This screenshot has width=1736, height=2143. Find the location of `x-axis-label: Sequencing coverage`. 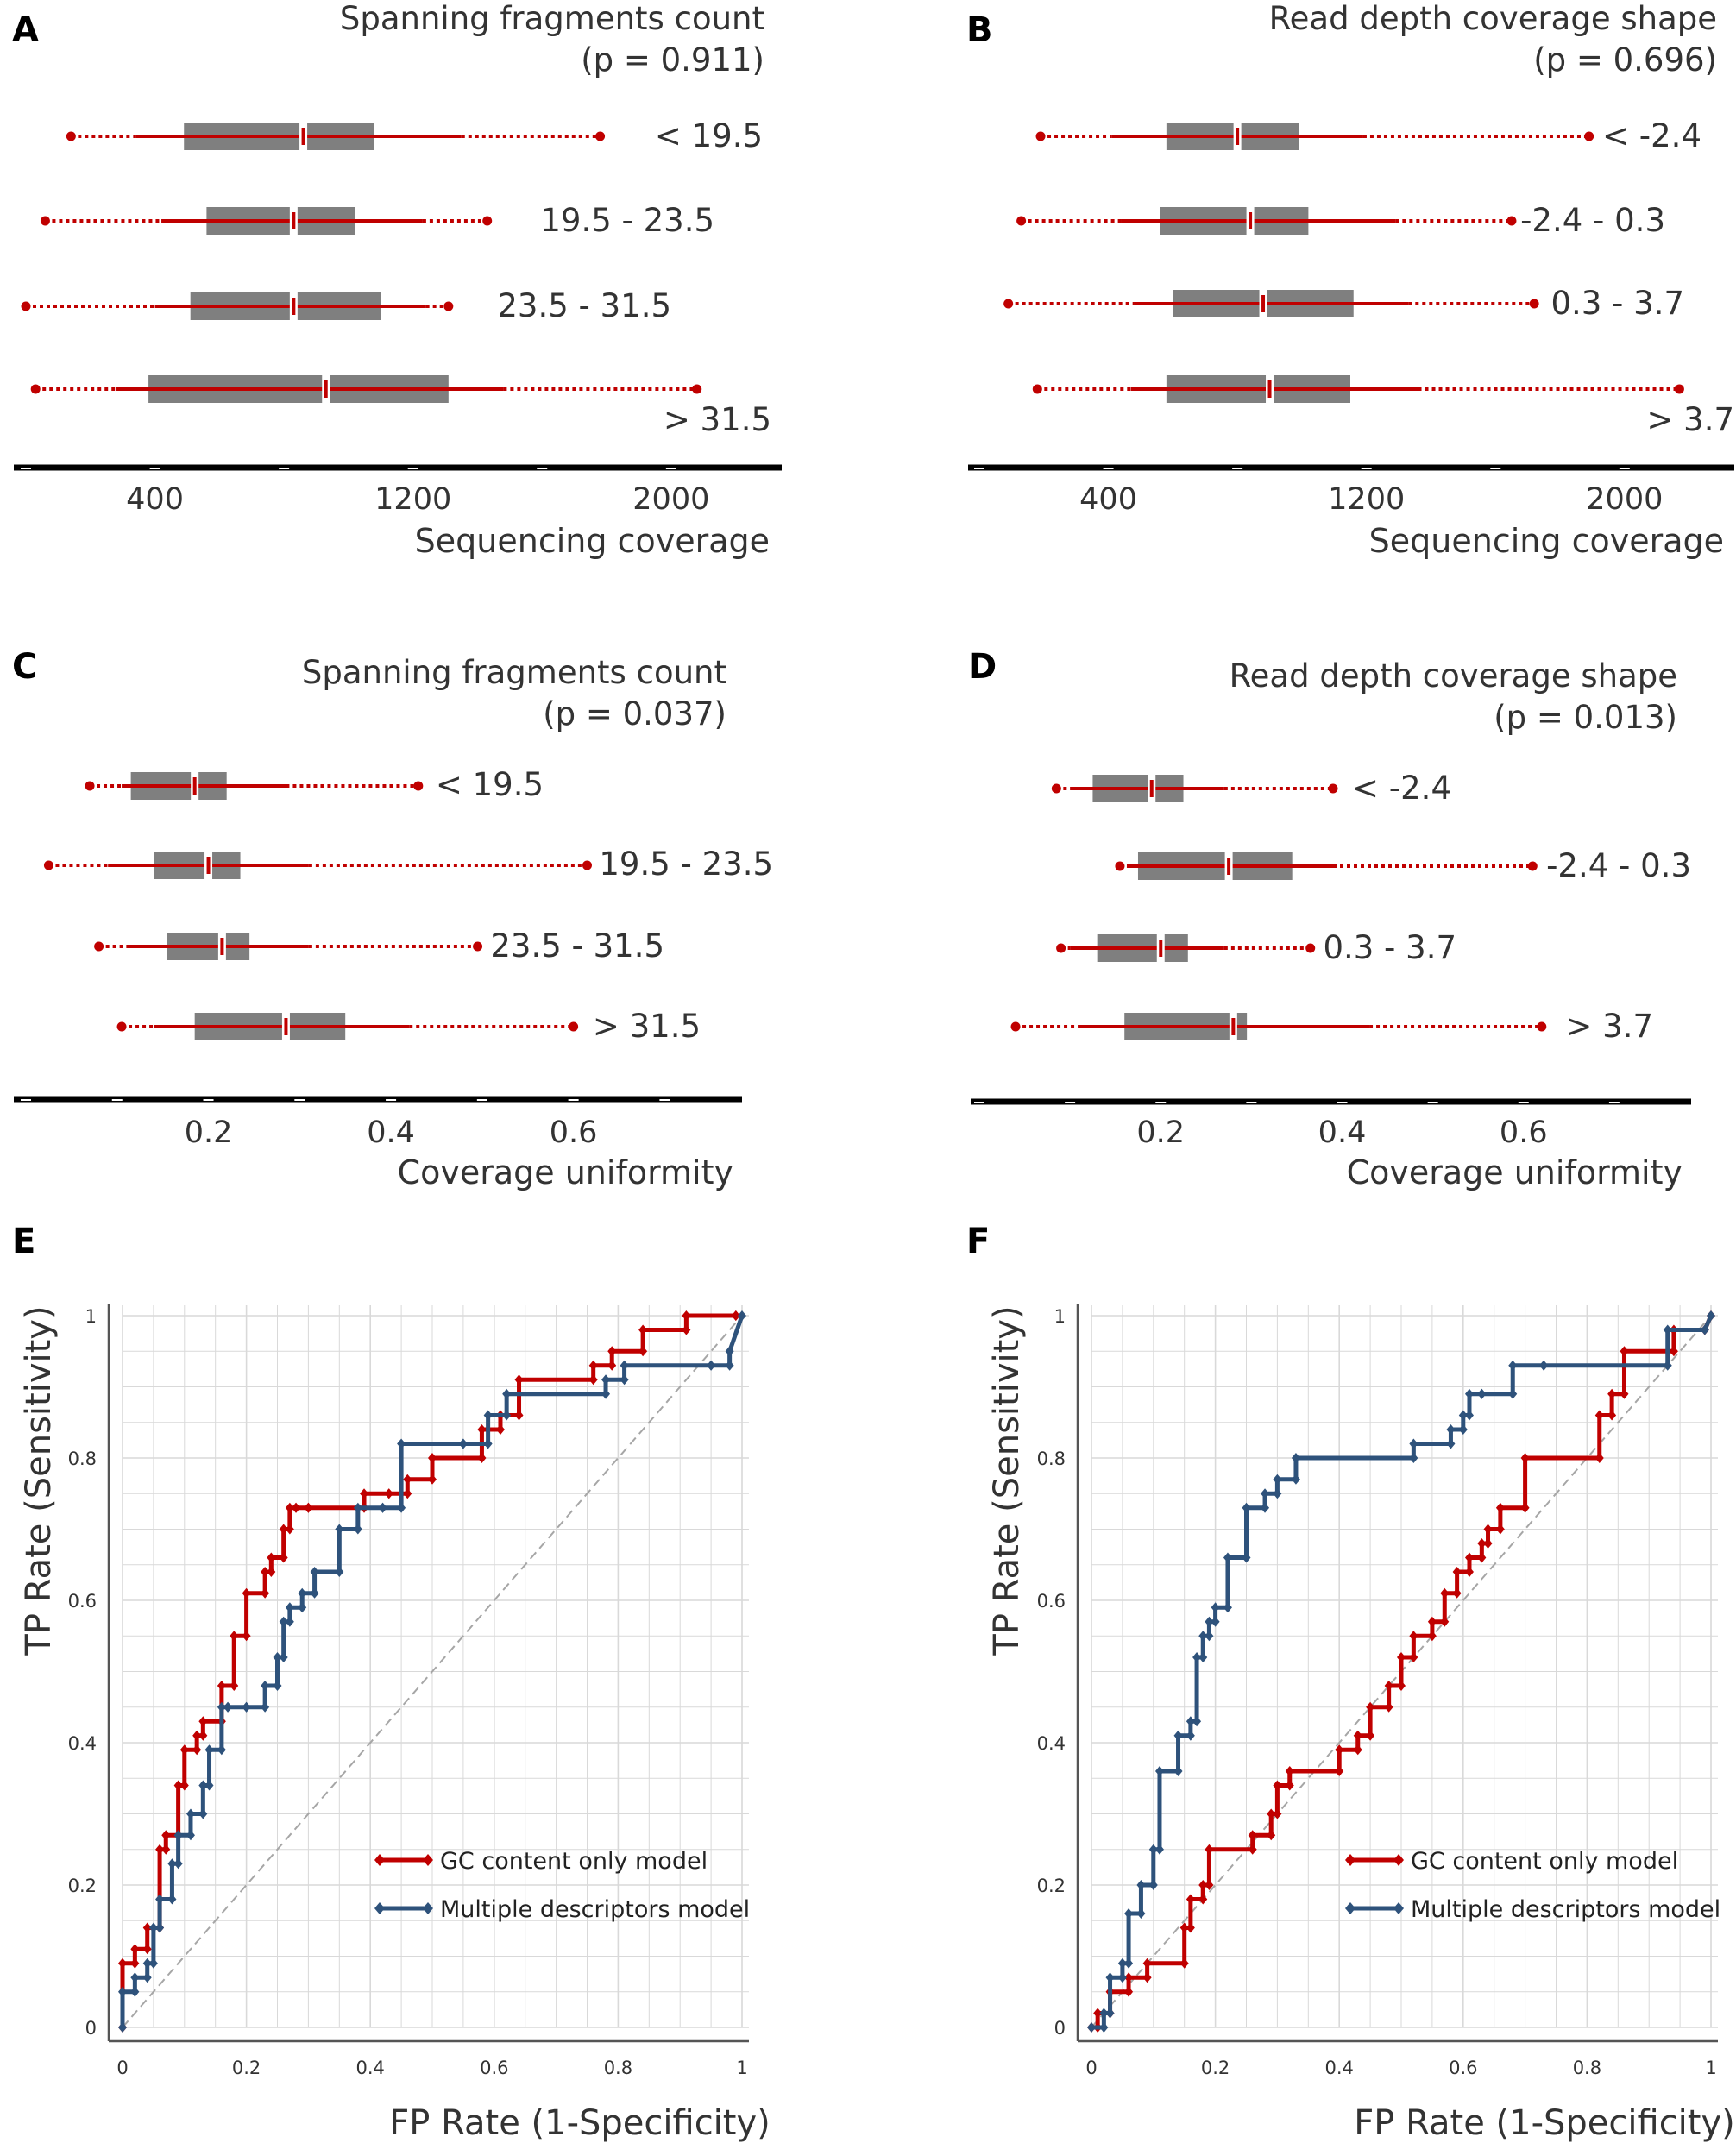

x-axis-label: Sequencing coverage is located at coordinates (1546, 541).